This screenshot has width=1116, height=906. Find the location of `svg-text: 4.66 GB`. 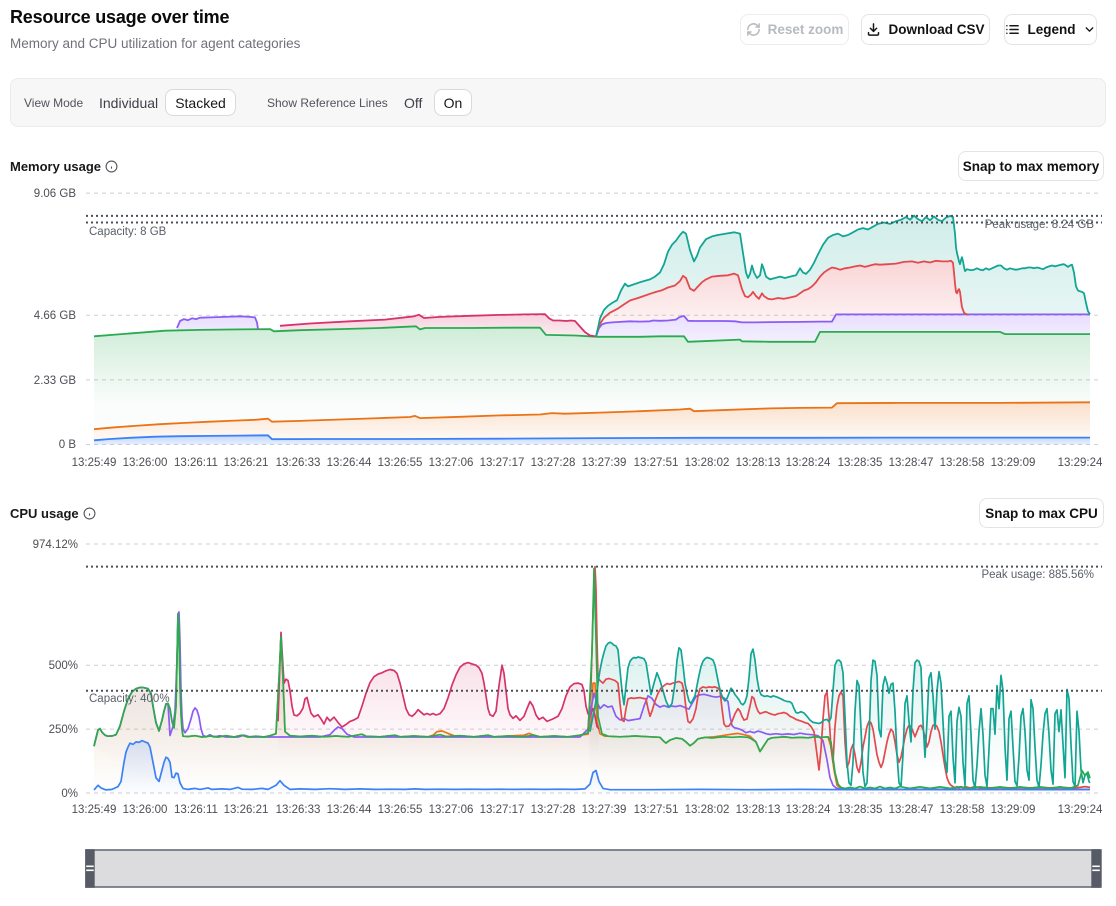

svg-text: 4.66 GB is located at coordinates (55, 316).